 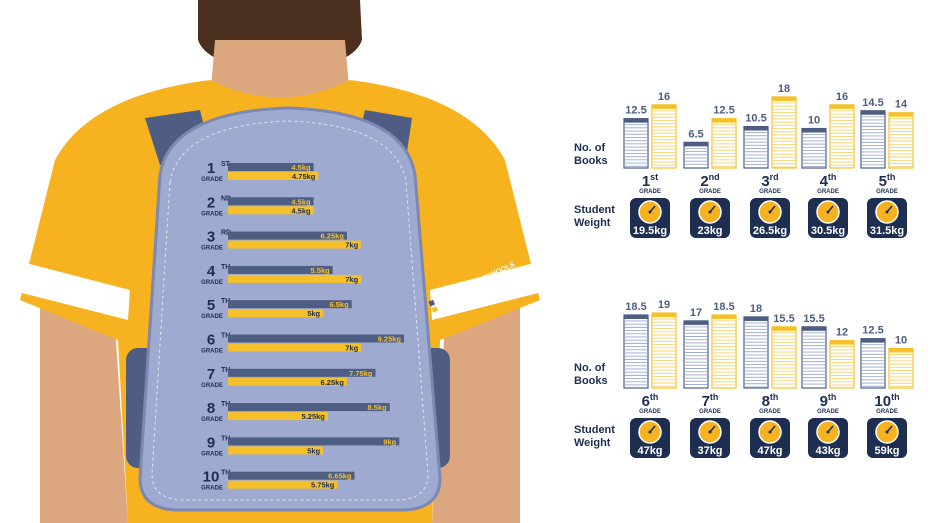 What do you see at coordinates (333, 382) in the screenshot?
I see `bar-value-label: 6.25kg` at bounding box center [333, 382].